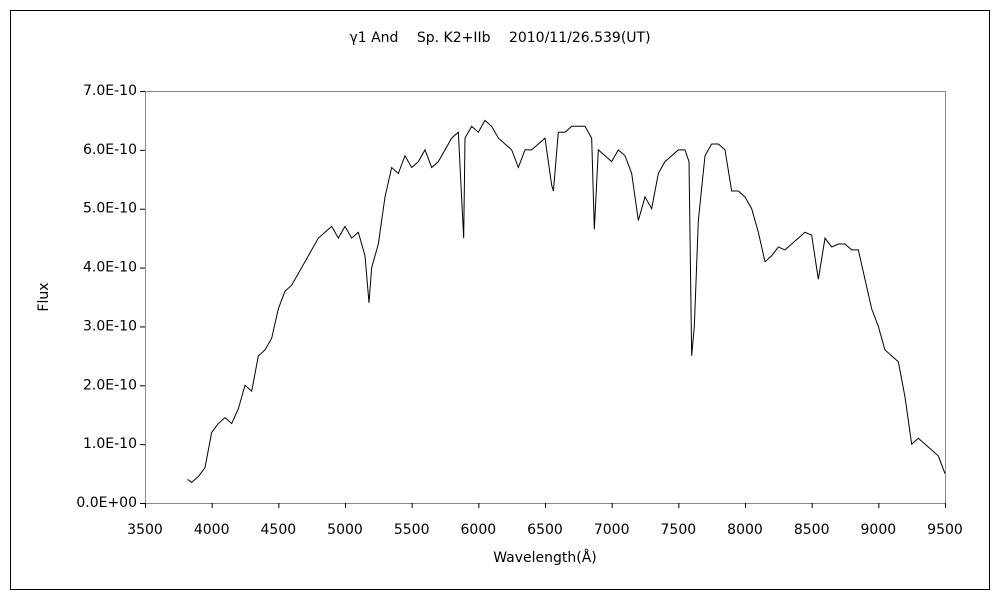 The image size is (1000, 600). I want to click on x-tick-label: 9500, so click(945, 530).